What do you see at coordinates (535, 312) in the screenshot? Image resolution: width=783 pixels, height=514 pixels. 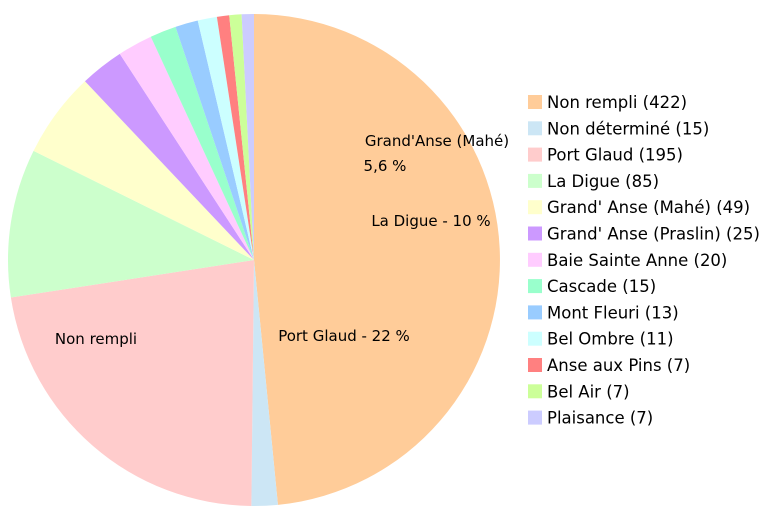 I see `legend-swatch-mont-fleuri` at bounding box center [535, 312].